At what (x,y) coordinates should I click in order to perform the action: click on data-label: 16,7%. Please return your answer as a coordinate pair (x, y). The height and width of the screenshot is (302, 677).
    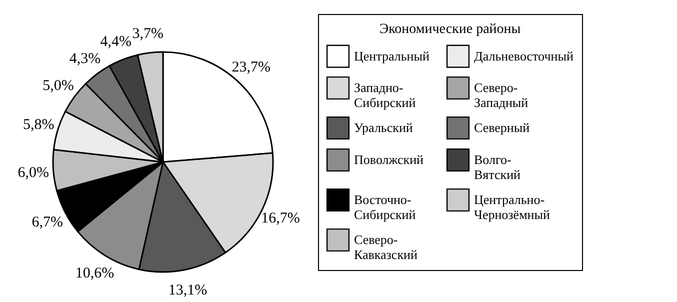
    Looking at the image, I should click on (280, 218).